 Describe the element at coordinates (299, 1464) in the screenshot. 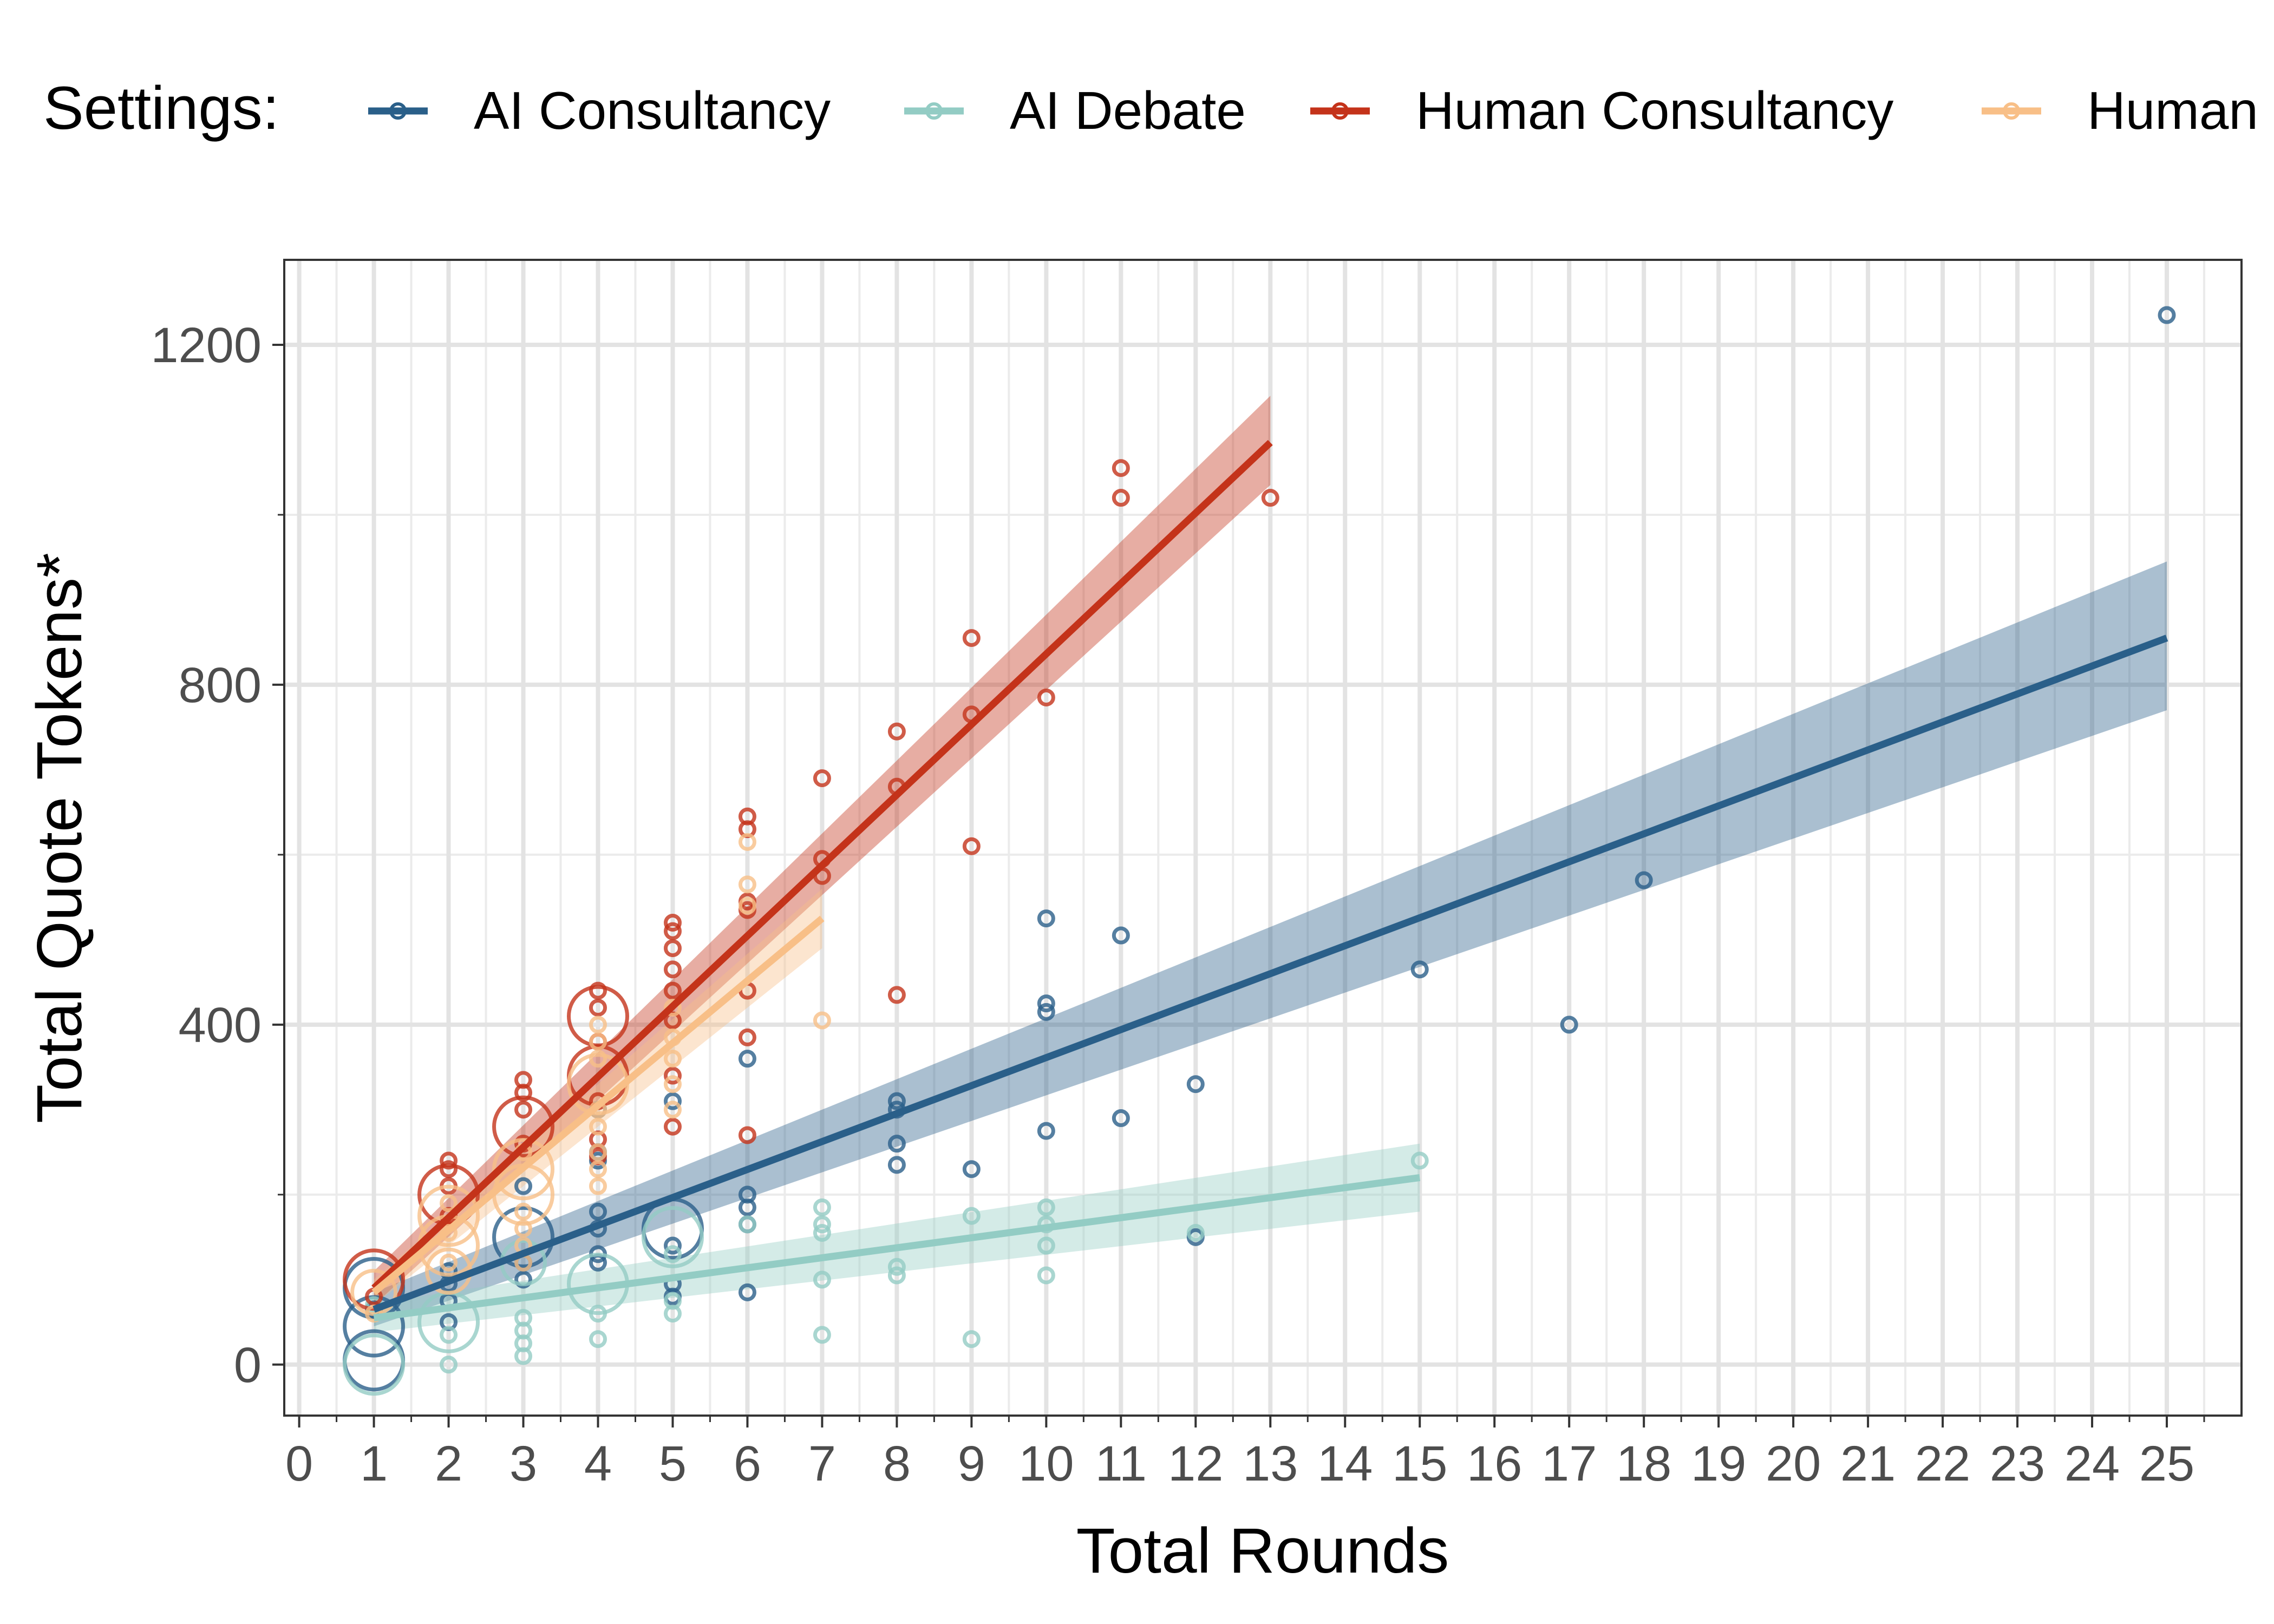

I see `x-tick-label: 0` at that location.